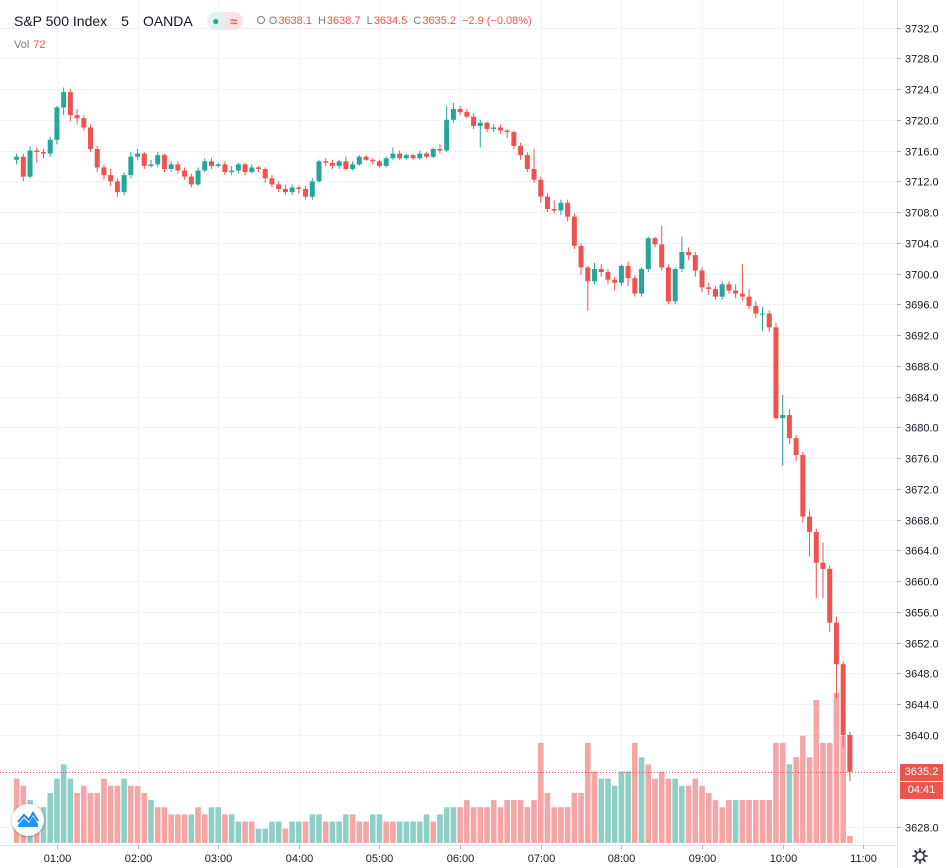 Image resolution: width=947 pixels, height=868 pixels. What do you see at coordinates (300, 859) in the screenshot?
I see `x-tick-label: 04:00` at bounding box center [300, 859].